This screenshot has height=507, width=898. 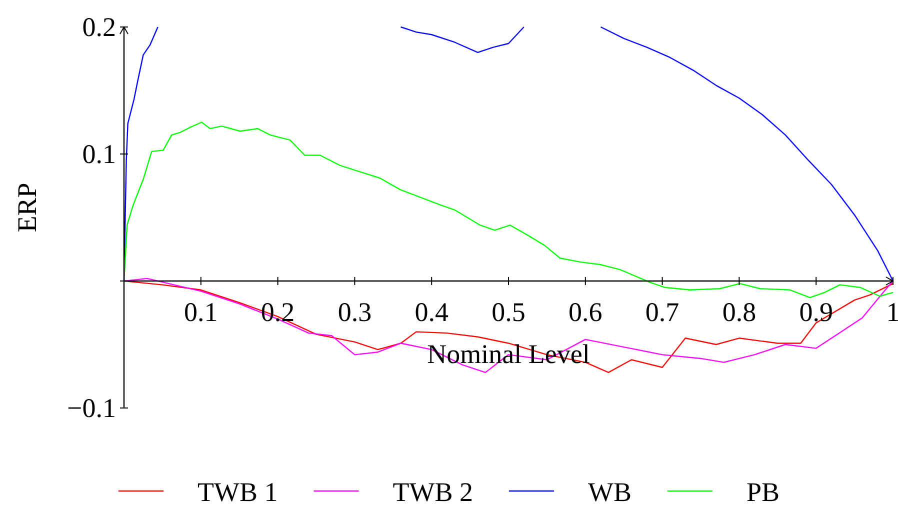 What do you see at coordinates (431, 312) in the screenshot?
I see `x-tick-label: 0.4` at bounding box center [431, 312].